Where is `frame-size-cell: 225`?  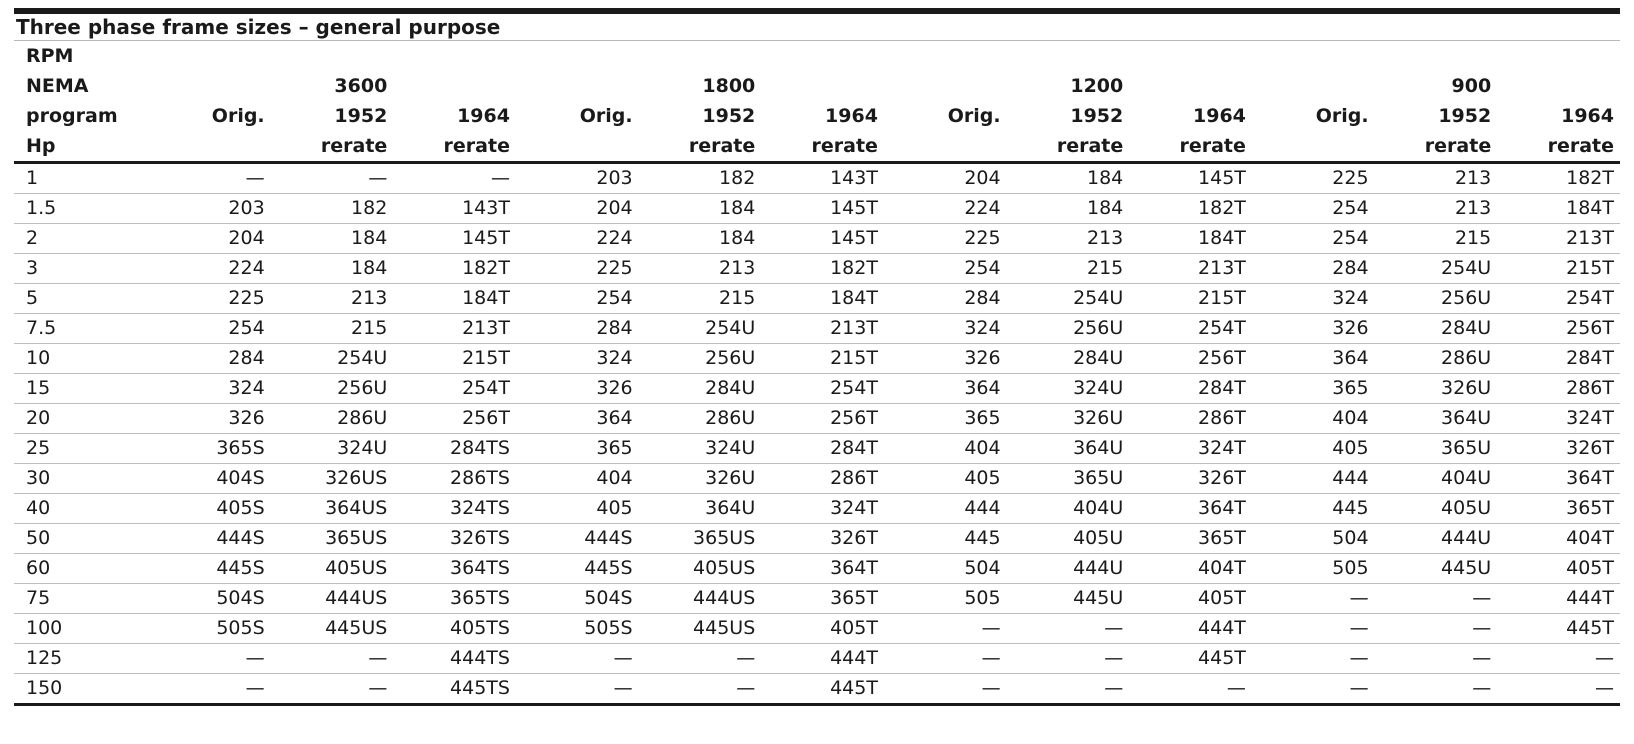
frame-size-cell: 225 is located at coordinates (209, 298).